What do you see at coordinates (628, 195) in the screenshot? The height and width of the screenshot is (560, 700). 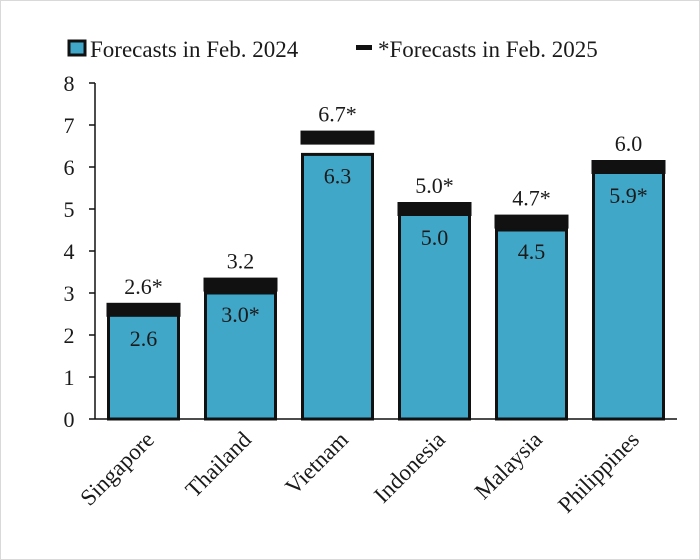 I see `bar-label-philippines: 5.9*` at bounding box center [628, 195].